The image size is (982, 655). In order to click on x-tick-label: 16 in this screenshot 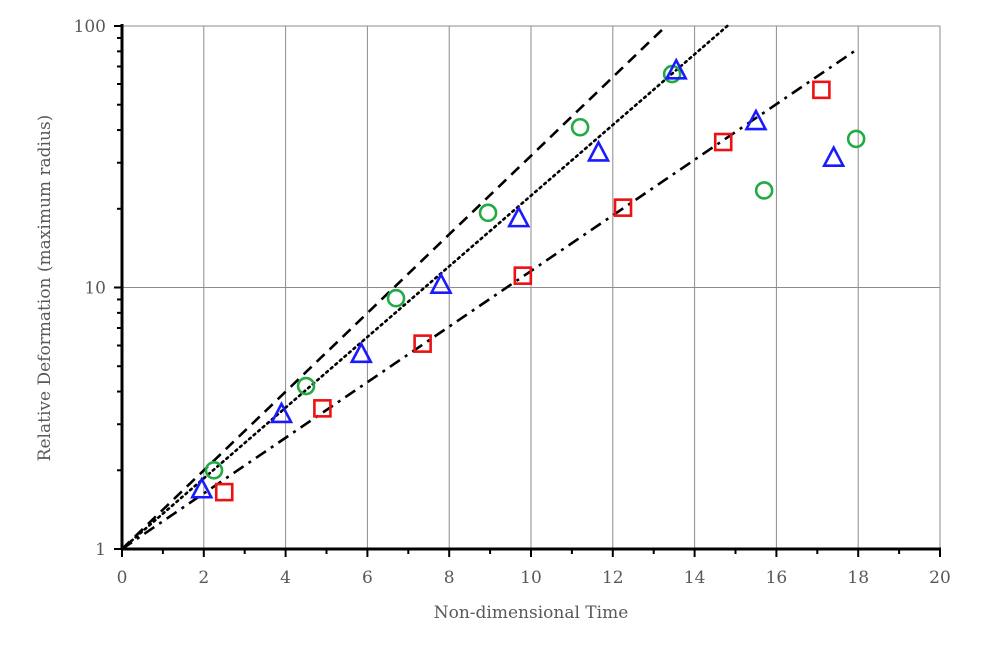, I will do `click(777, 578)`.